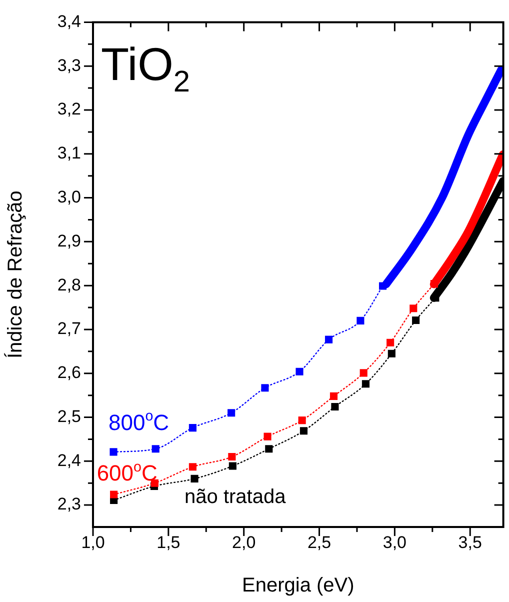  What do you see at coordinates (69, 240) in the screenshot?
I see `y-tick-label: 2,9` at bounding box center [69, 240].